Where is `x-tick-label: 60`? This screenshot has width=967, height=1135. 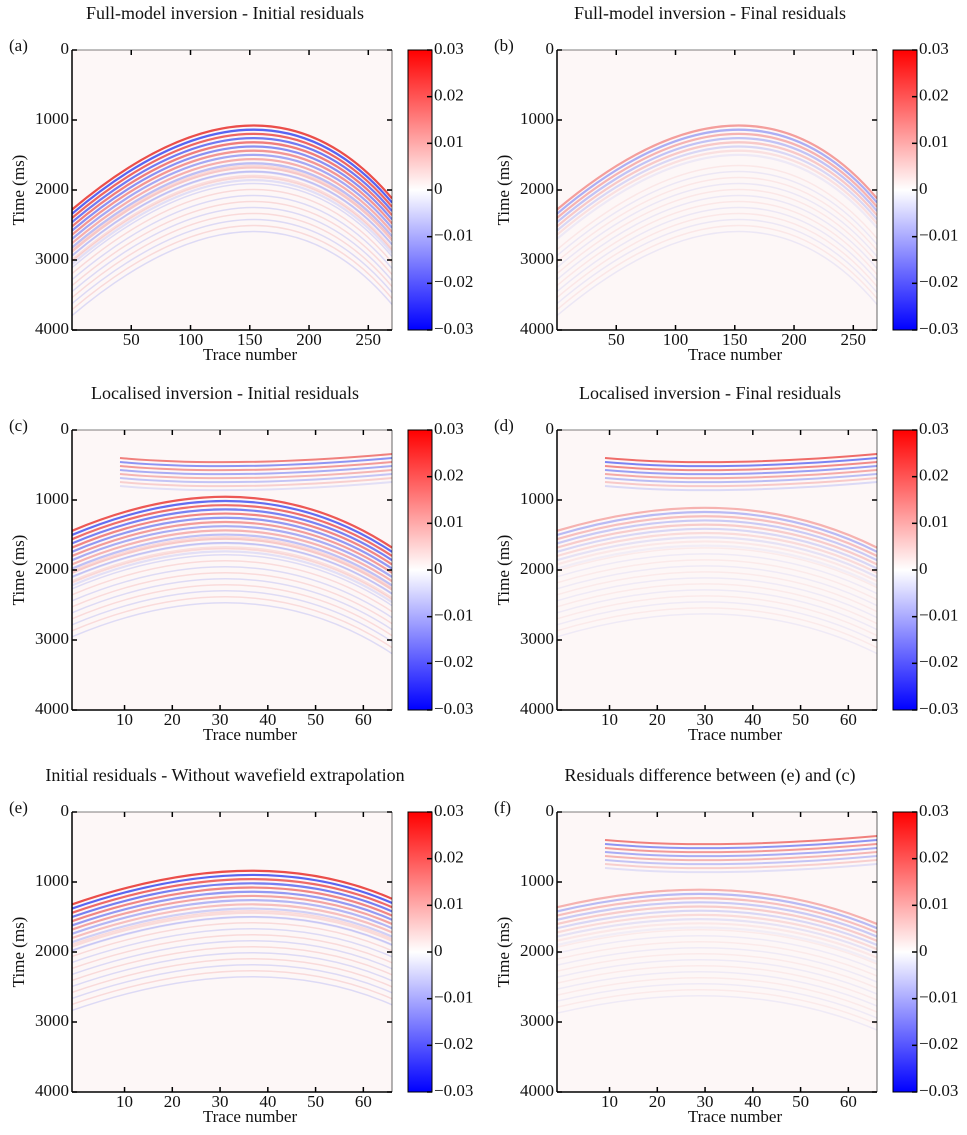 x-tick-label: 60 is located at coordinates (363, 719).